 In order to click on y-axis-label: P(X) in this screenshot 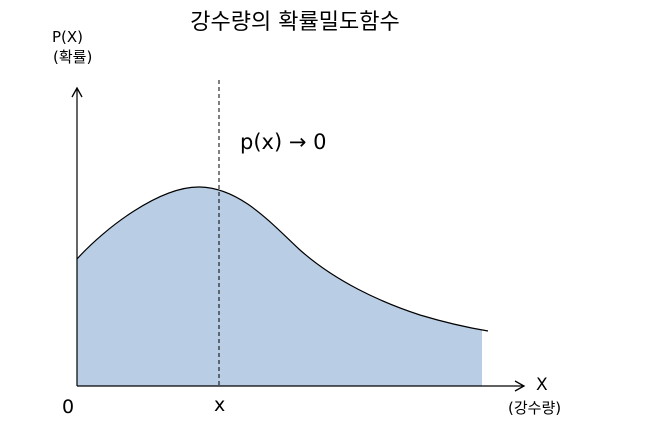, I will do `click(68, 37)`.